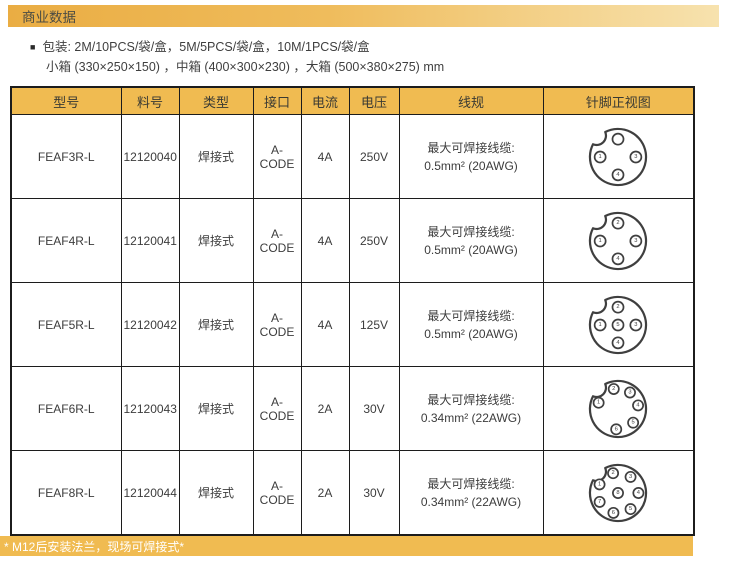  What do you see at coordinates (374, 493) in the screenshot?
I see `voltage-cell: 30V` at bounding box center [374, 493].